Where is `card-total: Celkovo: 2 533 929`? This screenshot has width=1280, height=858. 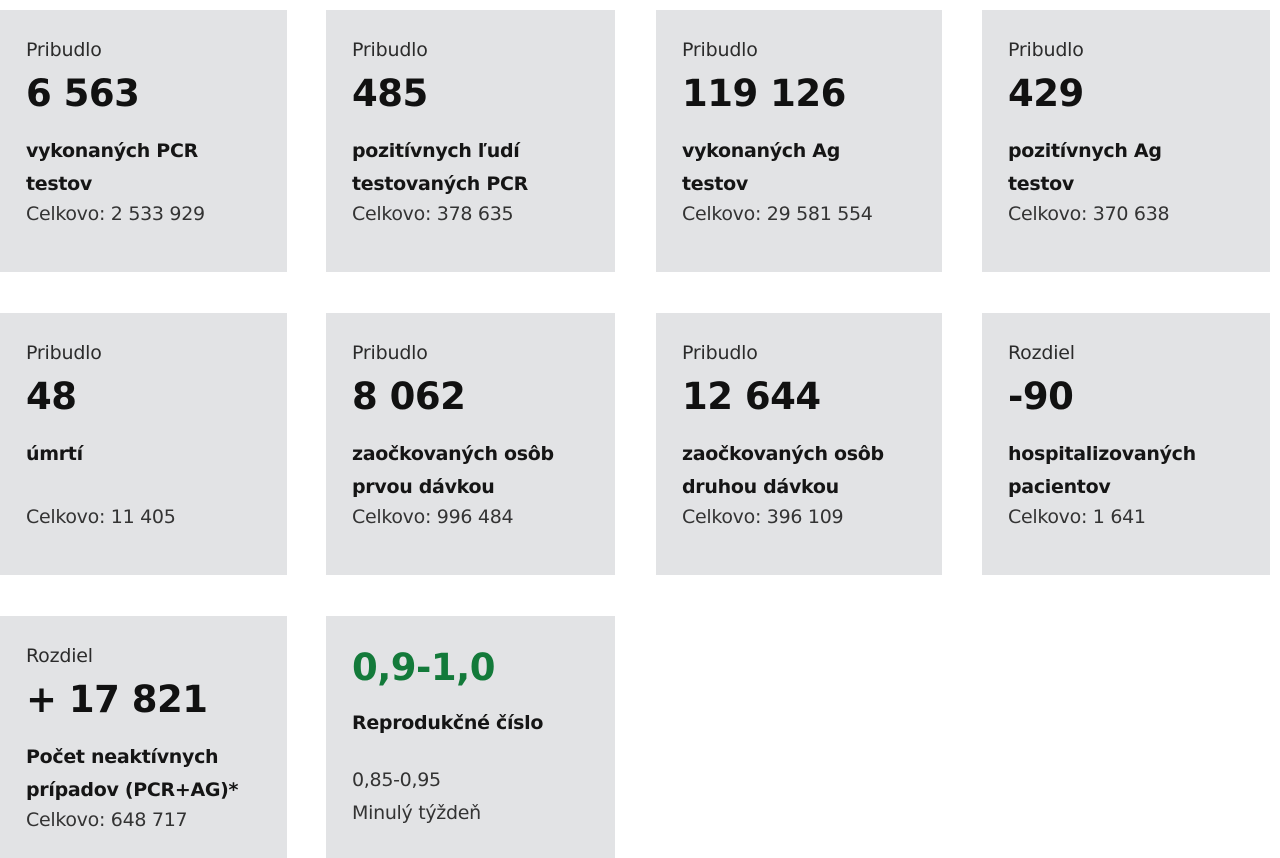 card-total: Celkovo: 2 533 929 is located at coordinates (115, 214).